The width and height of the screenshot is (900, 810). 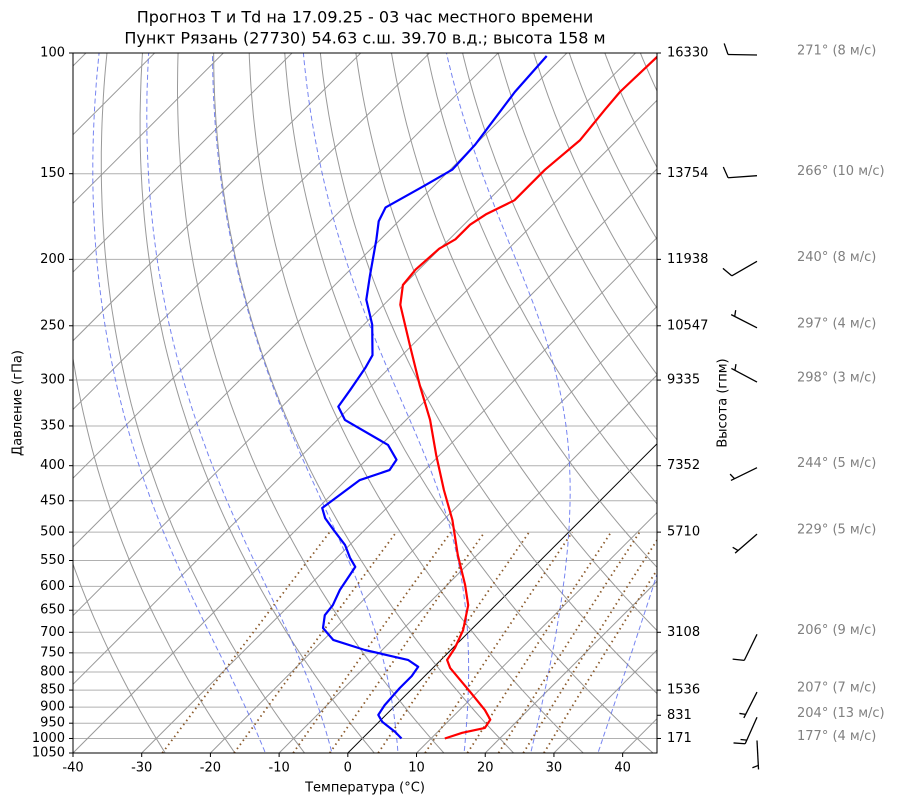 I want to click on y2-tick-label: 1536, so click(x=683, y=690).